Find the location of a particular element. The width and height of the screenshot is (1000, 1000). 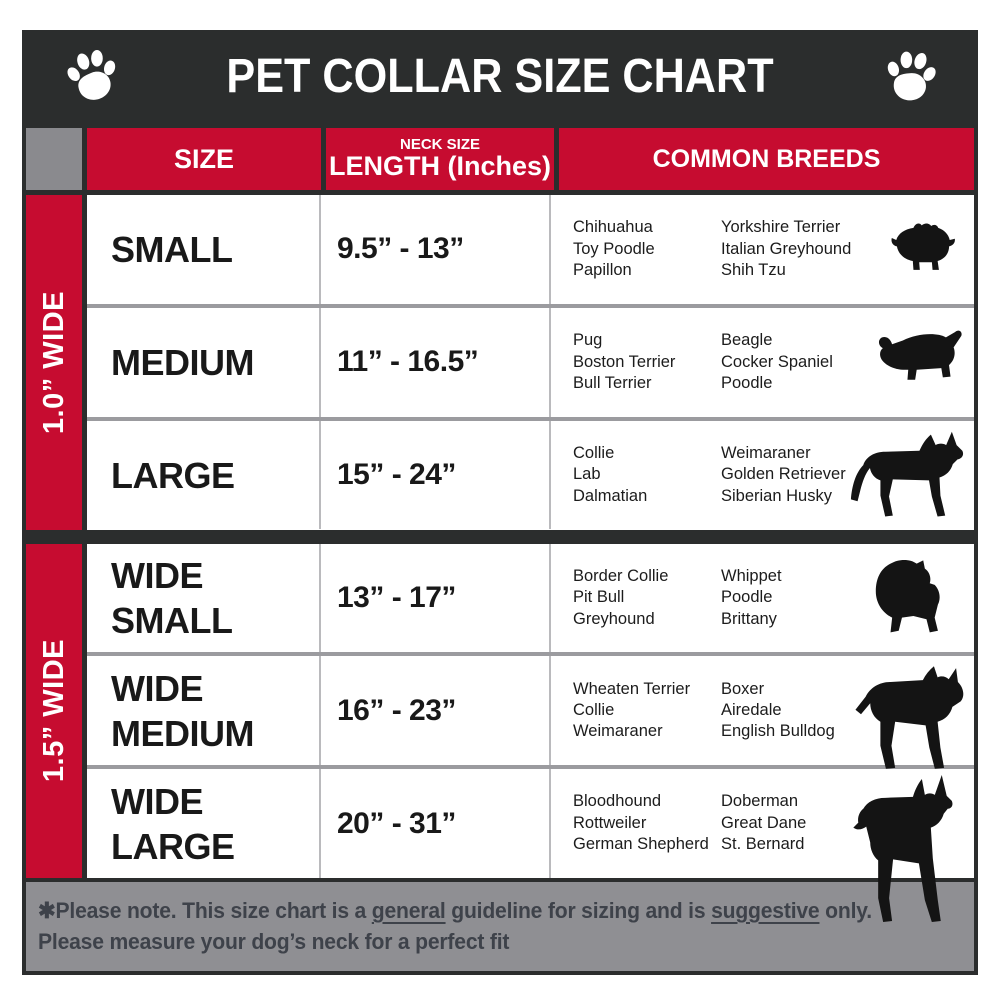

breed-item: Boxer is located at coordinates (743, 688).